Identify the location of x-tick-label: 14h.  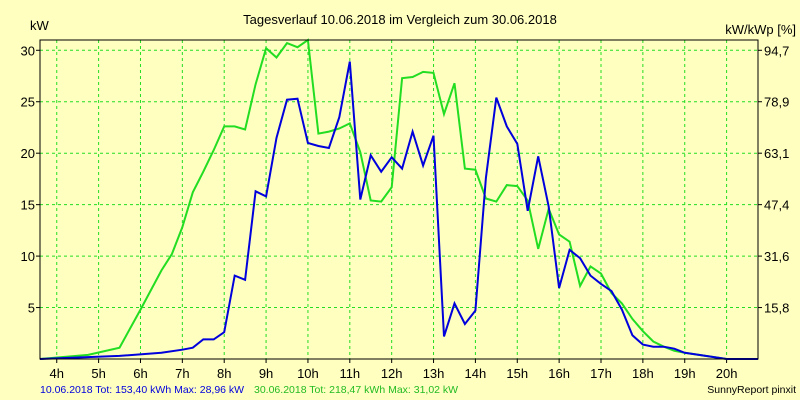
(476, 373).